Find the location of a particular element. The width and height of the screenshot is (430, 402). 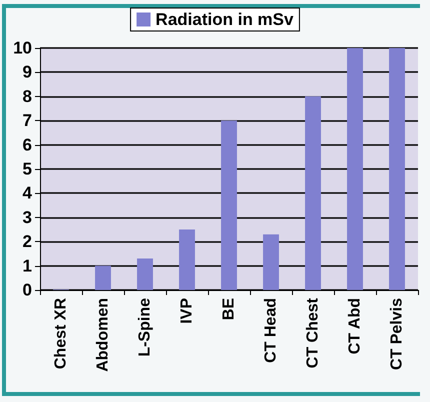

y-tick-label: 5 is located at coordinates (27, 169).